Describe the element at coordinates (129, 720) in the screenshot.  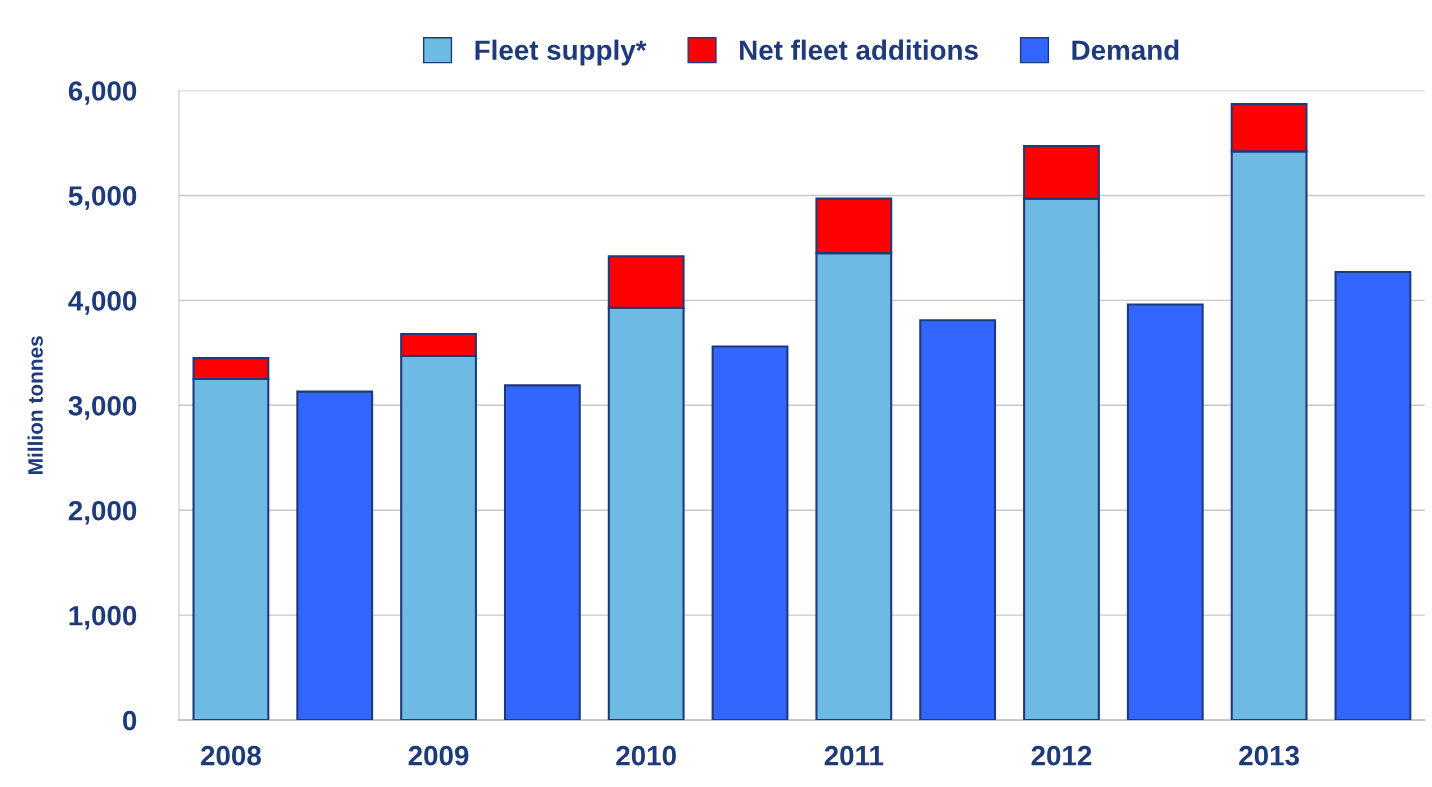
I see `y-tick-label: 0` at that location.